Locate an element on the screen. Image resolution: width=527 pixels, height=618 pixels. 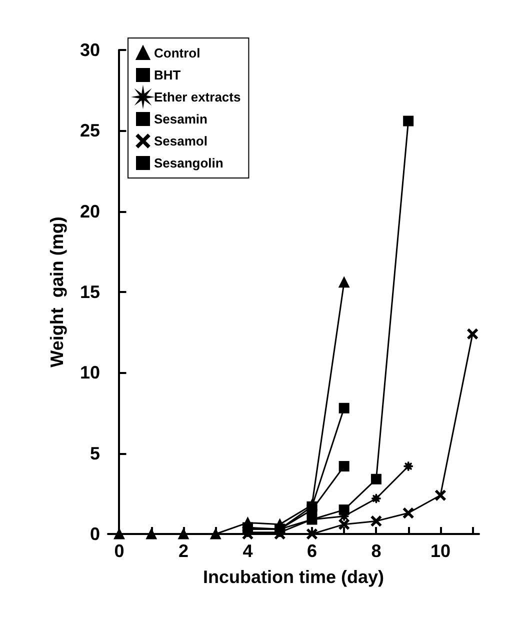
x-tick-label: 2 is located at coordinates (183, 551).